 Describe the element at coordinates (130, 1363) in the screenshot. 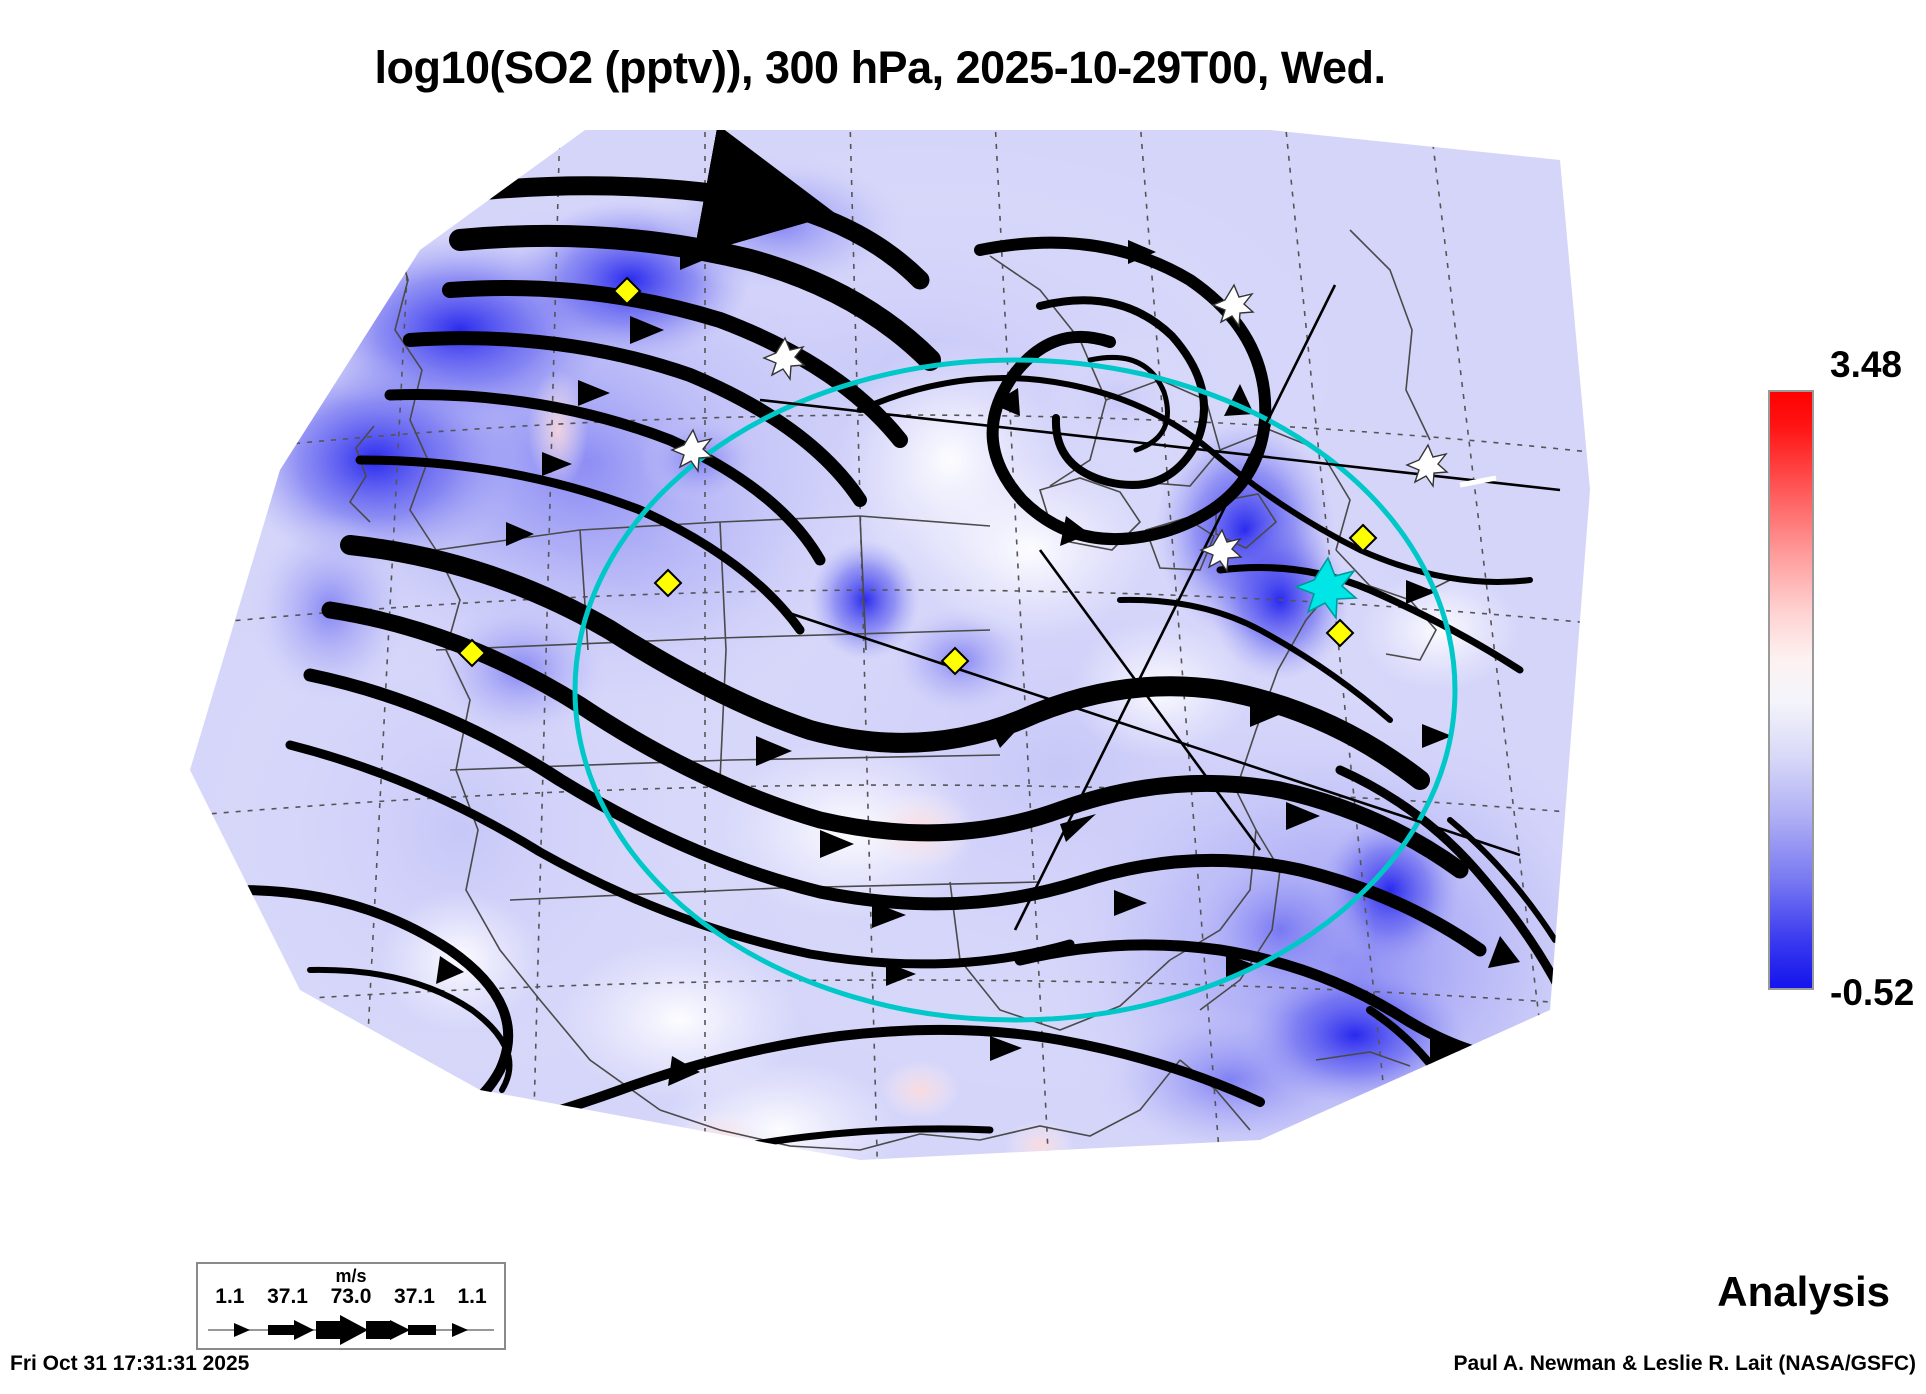

I see `render-timestamp: Fri Oct 31 17:31:31 2025` at that location.